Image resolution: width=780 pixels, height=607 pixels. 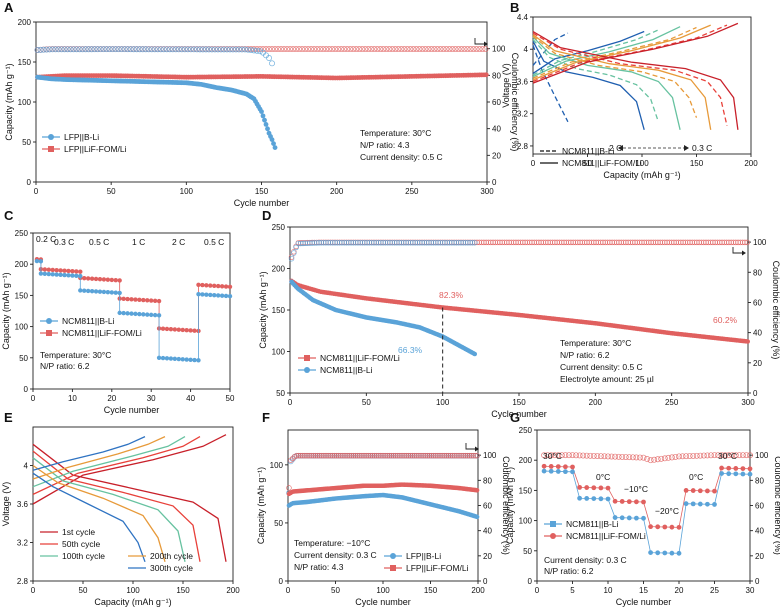 I want to click on y-tick-label: 150, so click(x=25, y=62).